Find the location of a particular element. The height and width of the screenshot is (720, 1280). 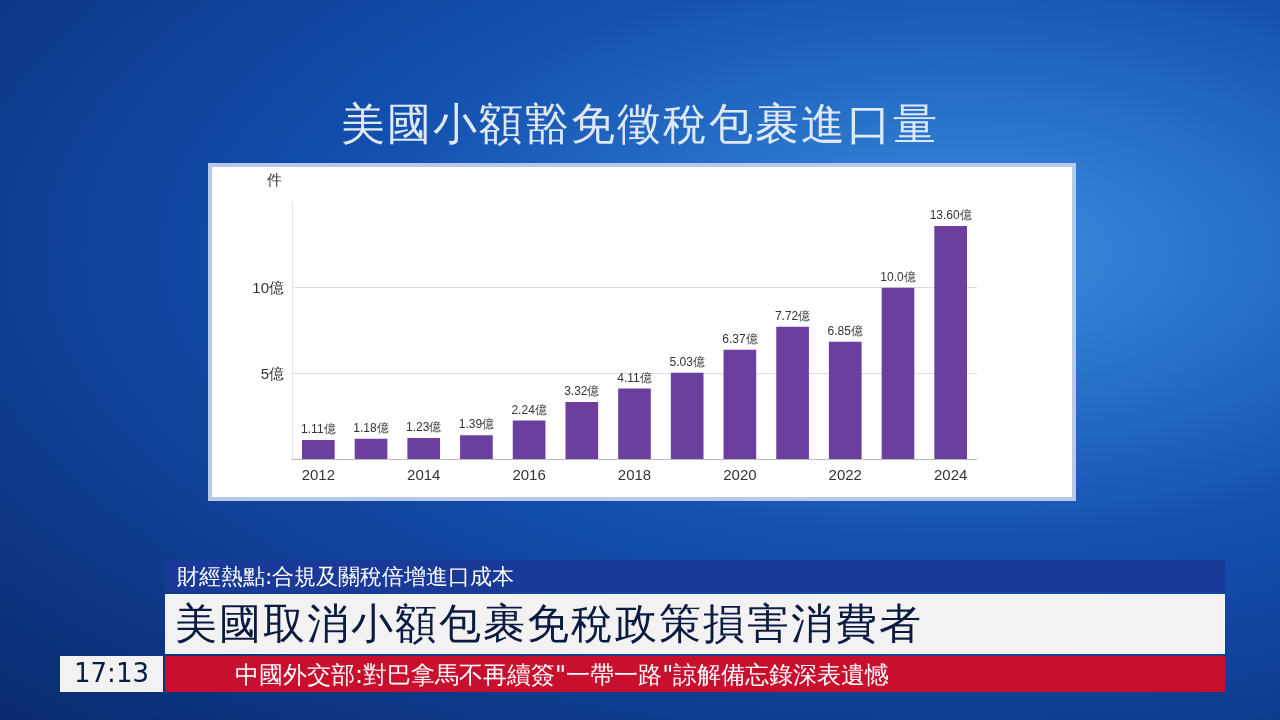

data-label: 13.60億 is located at coordinates (950, 214).